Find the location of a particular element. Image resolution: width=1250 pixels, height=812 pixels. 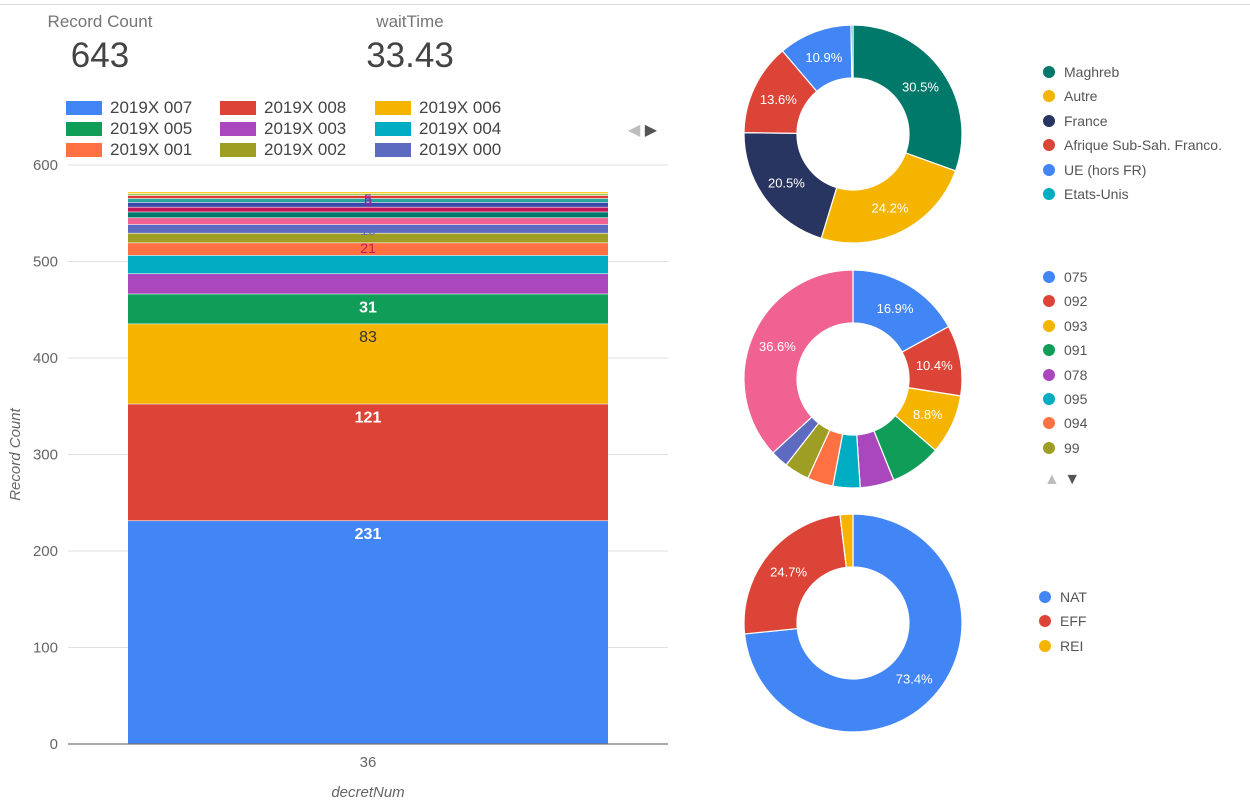

legend-label: 2019X 005 is located at coordinates (151, 128).